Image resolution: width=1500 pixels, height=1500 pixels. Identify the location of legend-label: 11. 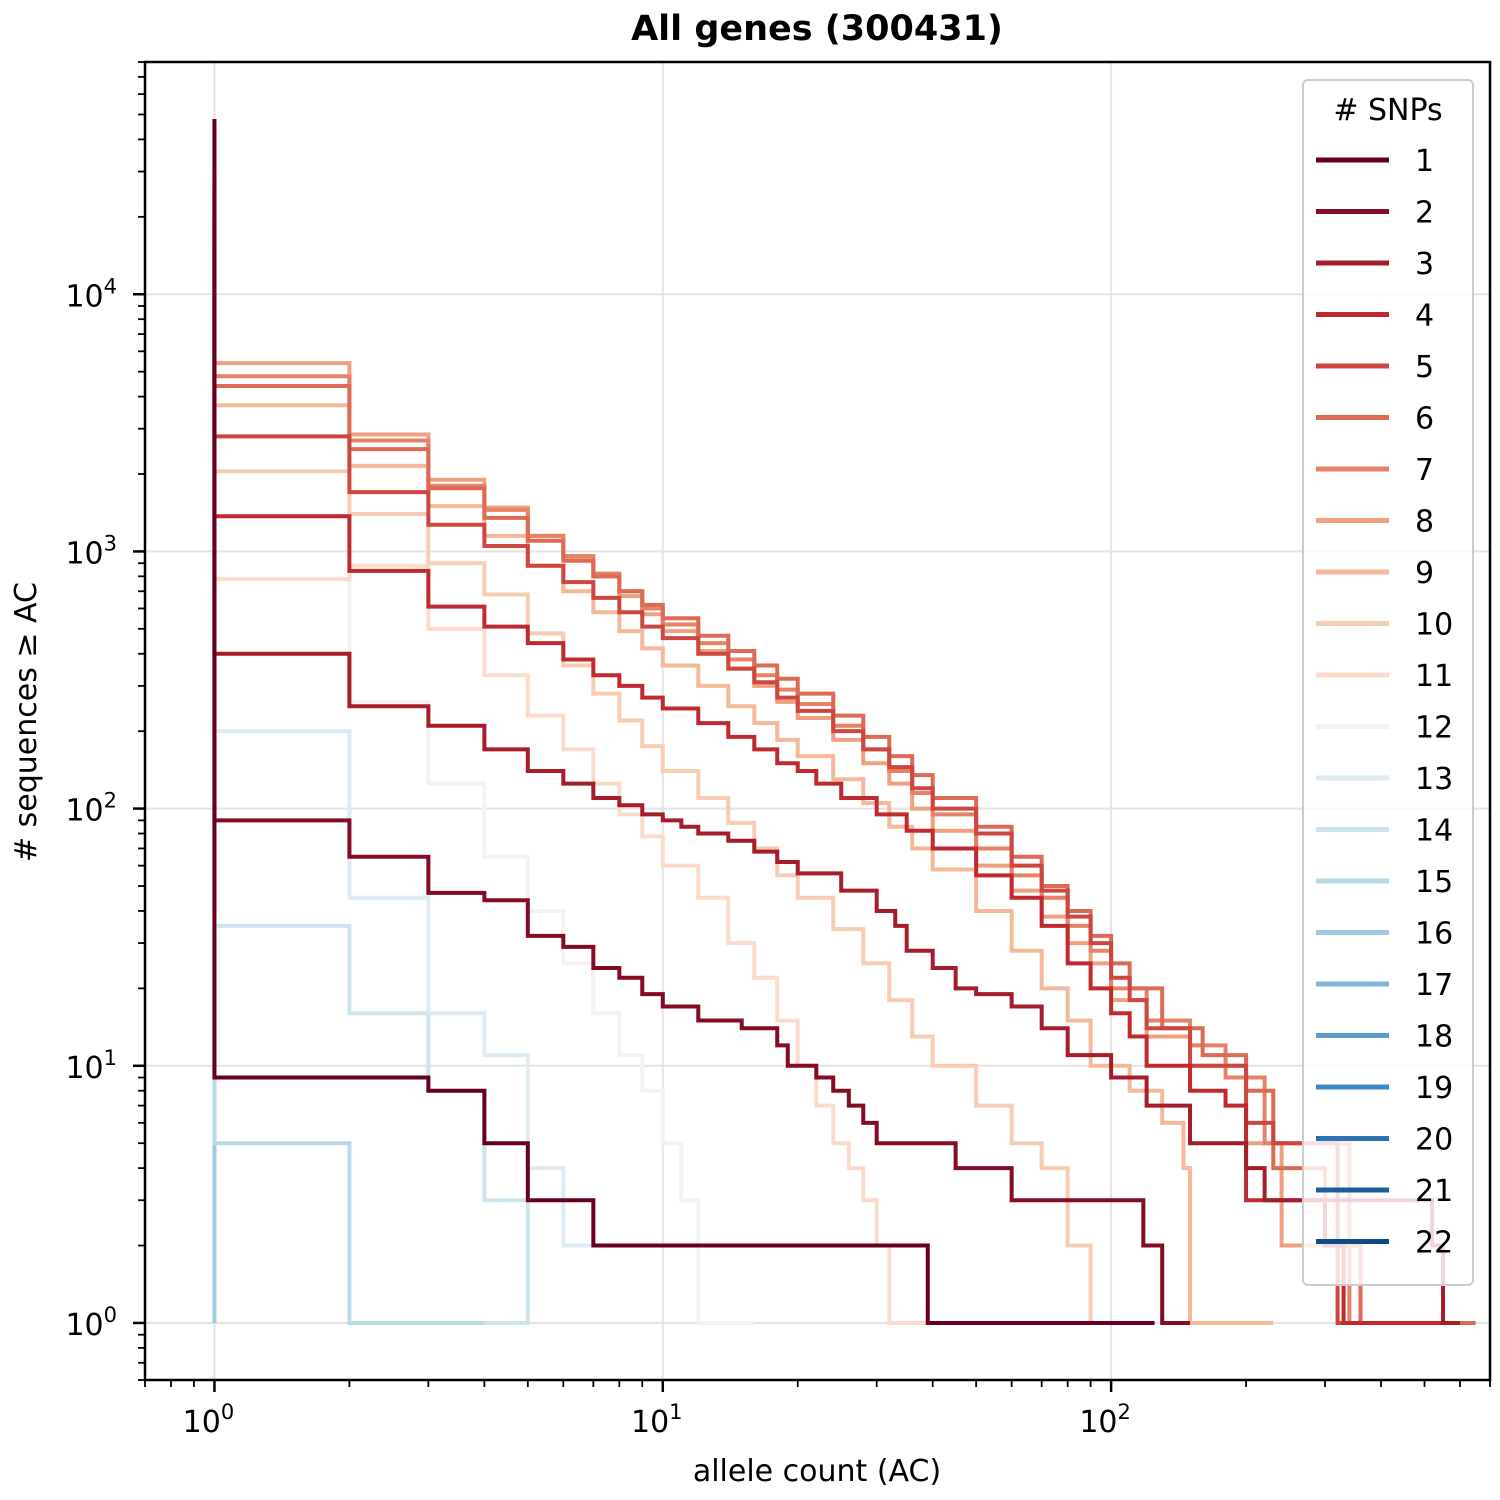
(1434, 676).